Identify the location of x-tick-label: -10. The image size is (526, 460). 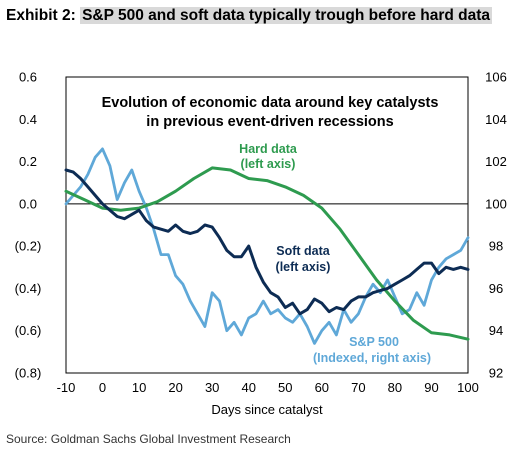
(66, 387).